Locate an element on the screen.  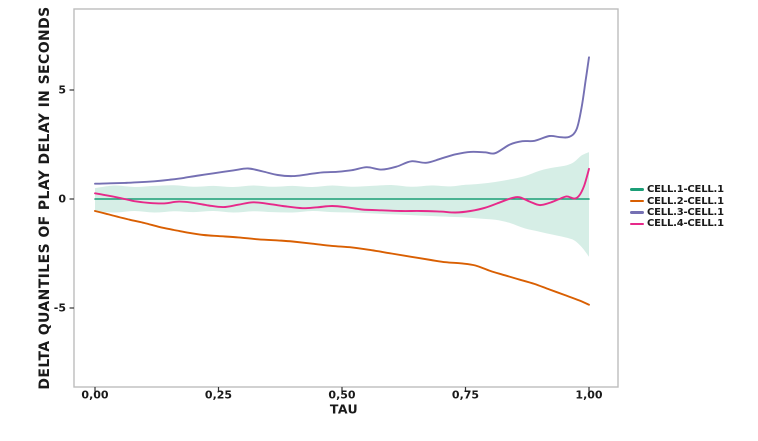
x-axis-label: TAU is located at coordinates (344, 409).